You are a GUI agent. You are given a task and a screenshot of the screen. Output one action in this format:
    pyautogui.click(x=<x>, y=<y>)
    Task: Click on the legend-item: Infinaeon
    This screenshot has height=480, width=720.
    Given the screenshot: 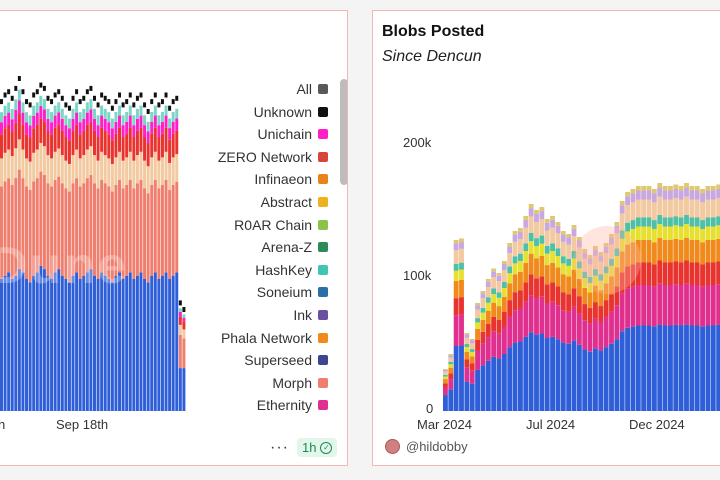 What is the action you would take?
    pyautogui.click(x=291, y=179)
    